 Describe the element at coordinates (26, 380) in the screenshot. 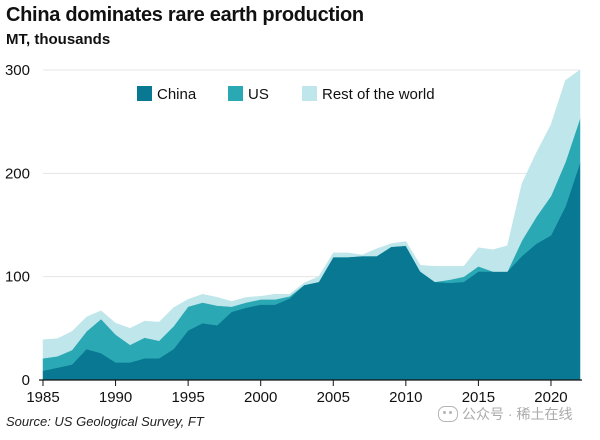

I see `y-tick-label-0: 0` at that location.